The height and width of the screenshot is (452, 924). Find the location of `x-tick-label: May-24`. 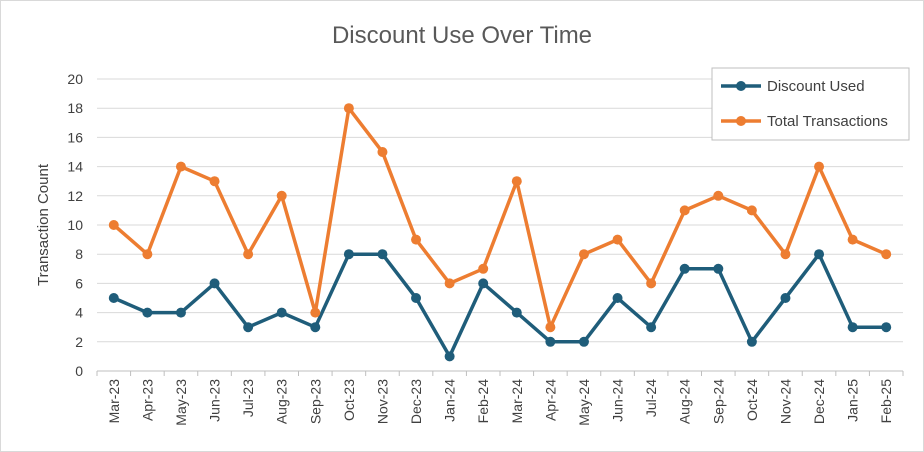

x-tick-label: May-24 is located at coordinates (584, 402).